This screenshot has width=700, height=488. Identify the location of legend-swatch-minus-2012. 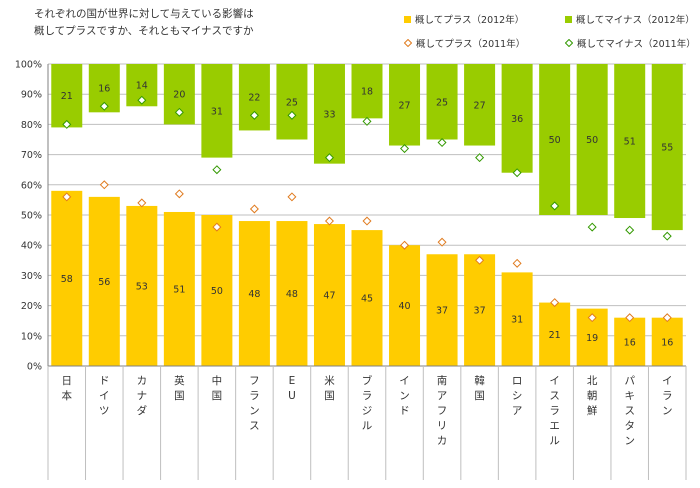
(568, 19).